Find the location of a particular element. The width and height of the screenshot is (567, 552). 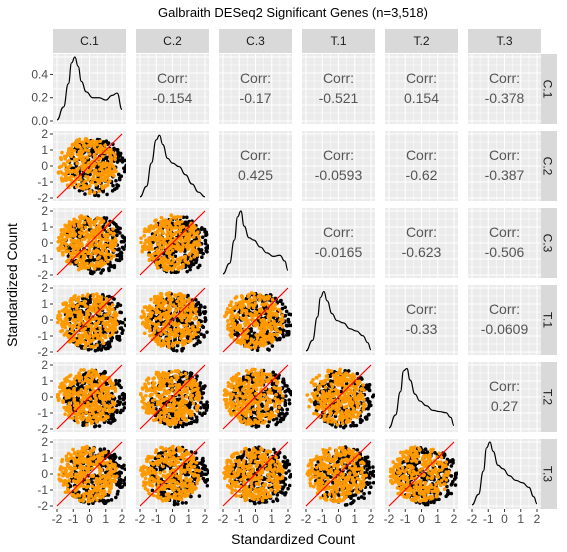

panel: Corr:-0.387 is located at coordinates (504, 166).